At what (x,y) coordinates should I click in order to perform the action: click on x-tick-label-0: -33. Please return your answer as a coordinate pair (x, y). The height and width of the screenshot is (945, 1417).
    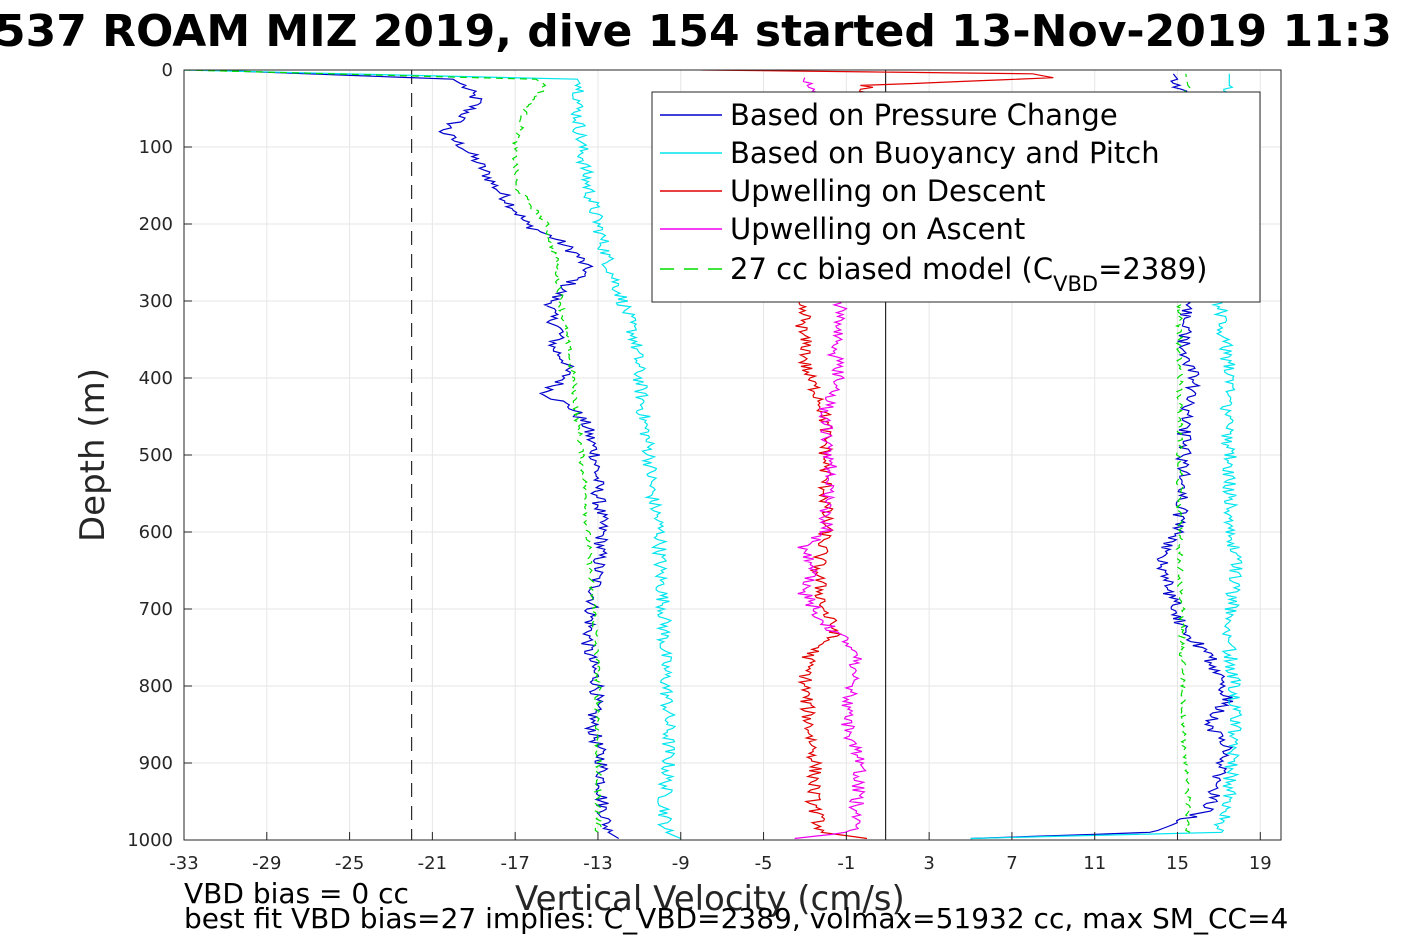
    Looking at the image, I should click on (183, 863).